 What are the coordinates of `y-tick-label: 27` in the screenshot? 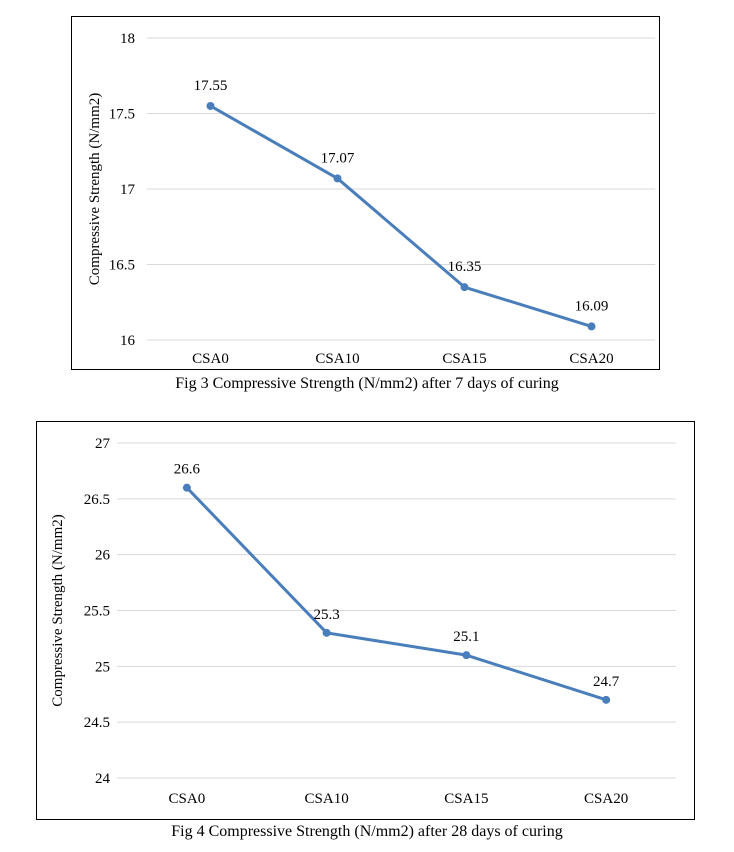 It's located at (103, 444).